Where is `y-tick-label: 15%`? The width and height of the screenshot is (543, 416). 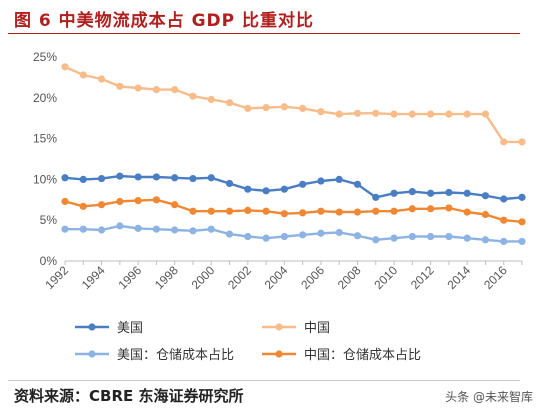 y-tick-label: 15% is located at coordinates (45, 139).